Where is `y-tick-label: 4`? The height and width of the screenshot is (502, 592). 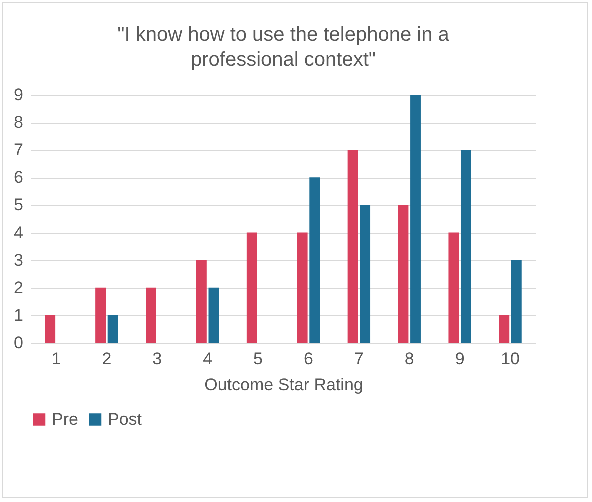
y-tick-label: 4 is located at coordinates (19, 232).